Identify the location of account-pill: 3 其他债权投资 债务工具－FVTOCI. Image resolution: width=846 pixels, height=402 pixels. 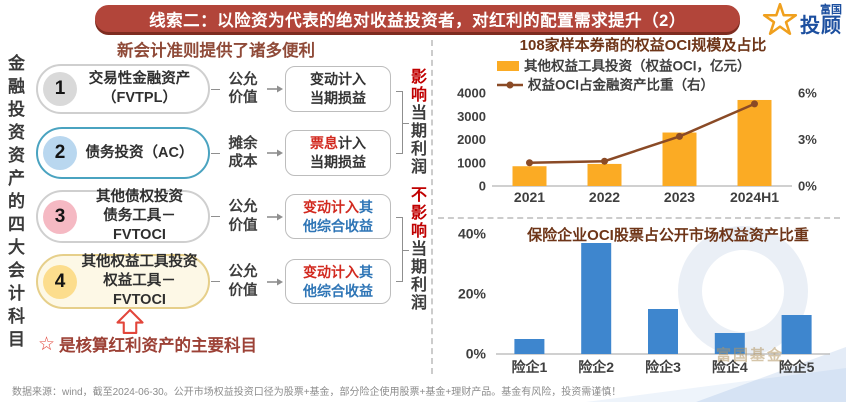
(123, 216).